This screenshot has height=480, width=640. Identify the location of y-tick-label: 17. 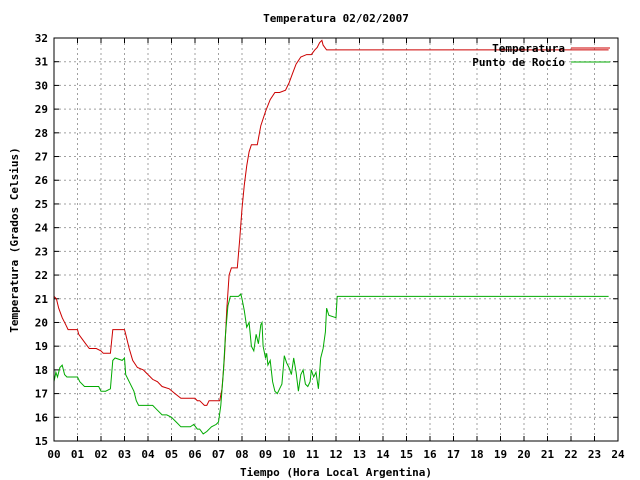
(41, 394).